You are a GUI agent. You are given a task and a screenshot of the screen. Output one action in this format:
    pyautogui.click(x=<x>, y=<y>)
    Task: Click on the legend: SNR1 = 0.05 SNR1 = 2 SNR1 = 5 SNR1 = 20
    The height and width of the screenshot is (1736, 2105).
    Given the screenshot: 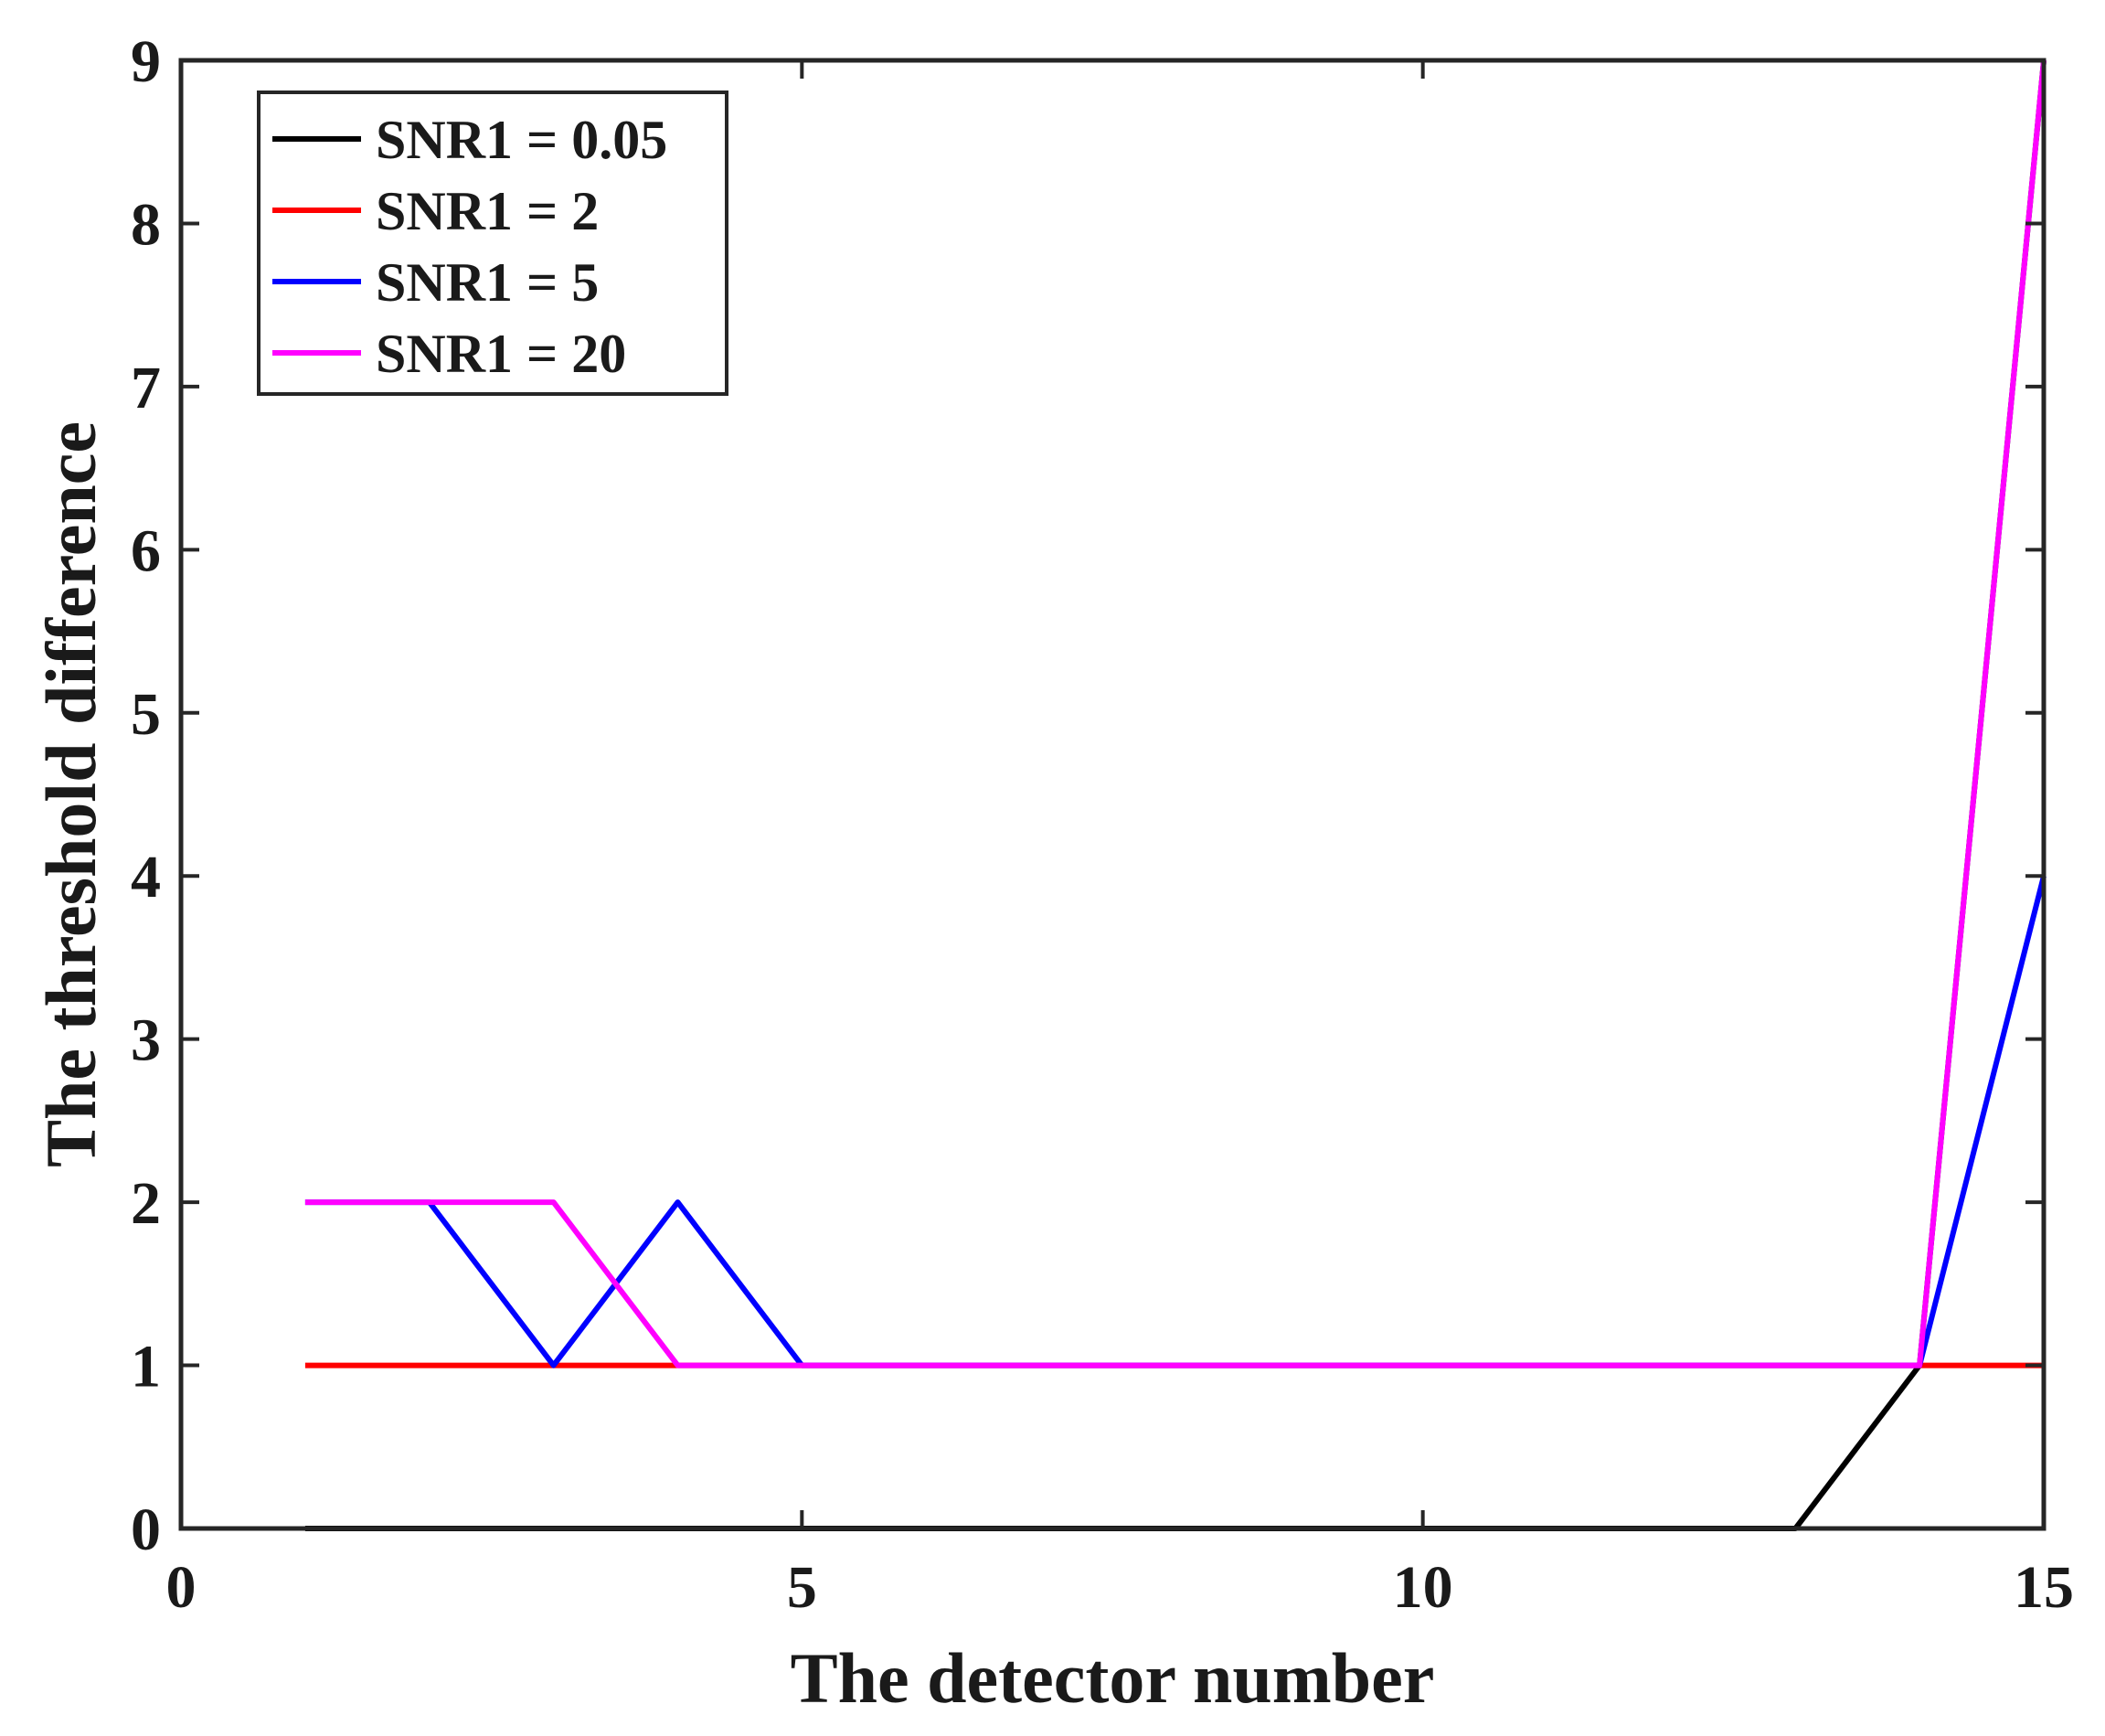 What is the action you would take?
    pyautogui.click(x=492, y=244)
    